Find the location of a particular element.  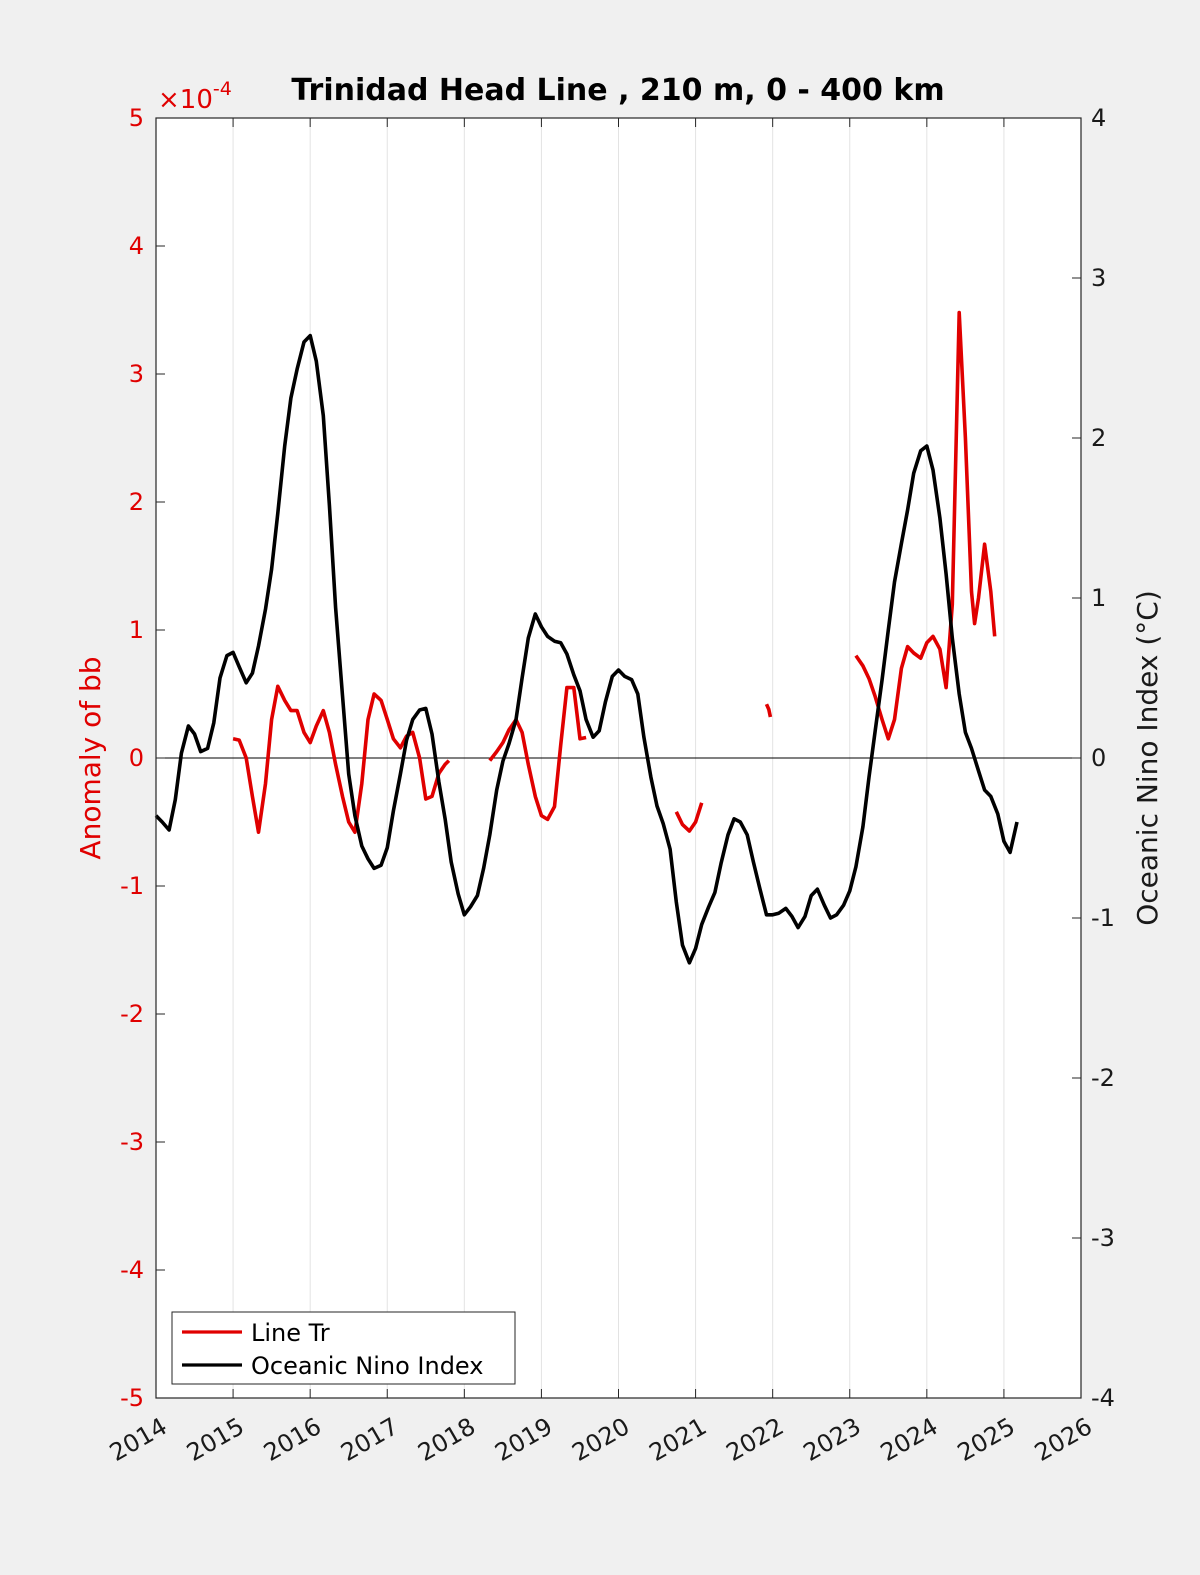

y-left-tick-label: -1 is located at coordinates (132, 886).